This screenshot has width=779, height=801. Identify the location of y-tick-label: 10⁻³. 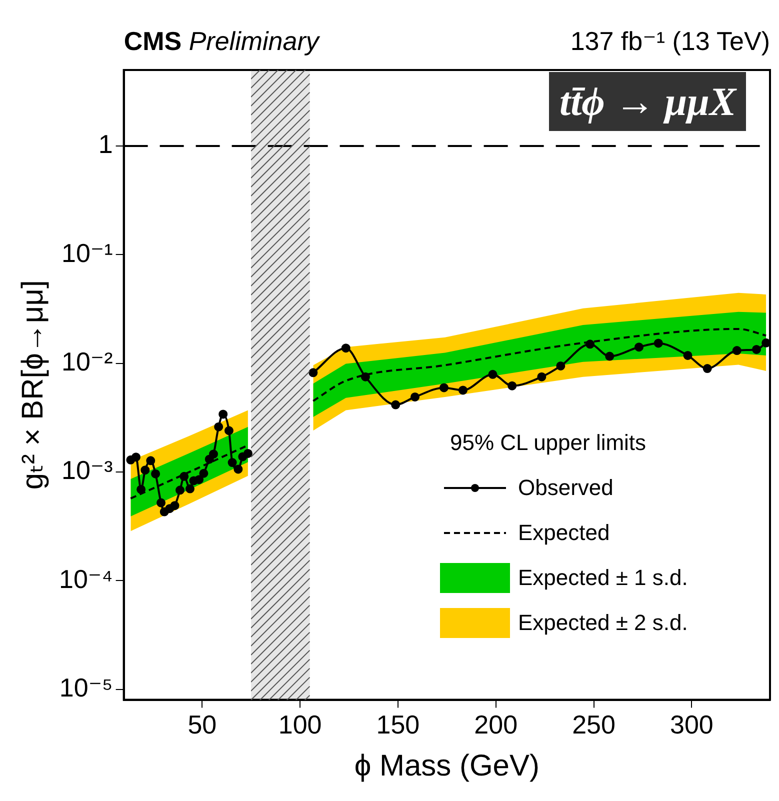
(88, 470).